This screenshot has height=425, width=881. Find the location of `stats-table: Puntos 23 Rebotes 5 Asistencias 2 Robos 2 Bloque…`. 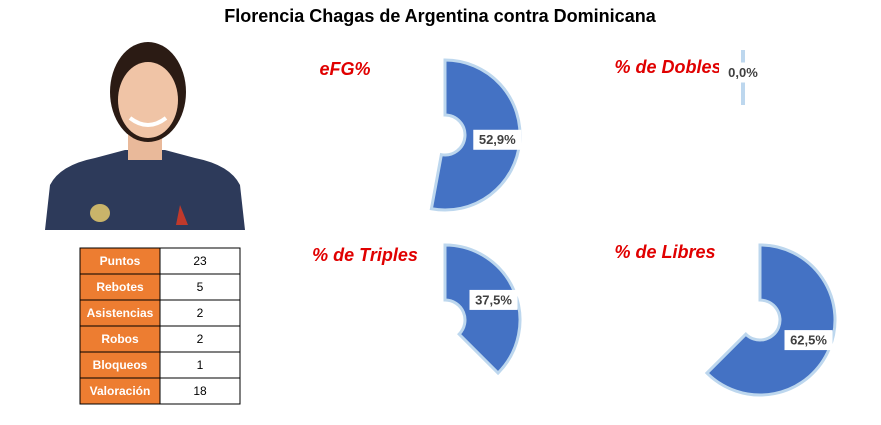

stats-table: Puntos 23 Rebotes 5 Asistencias 2 Robos 2 Bloque… is located at coordinates (160, 326).